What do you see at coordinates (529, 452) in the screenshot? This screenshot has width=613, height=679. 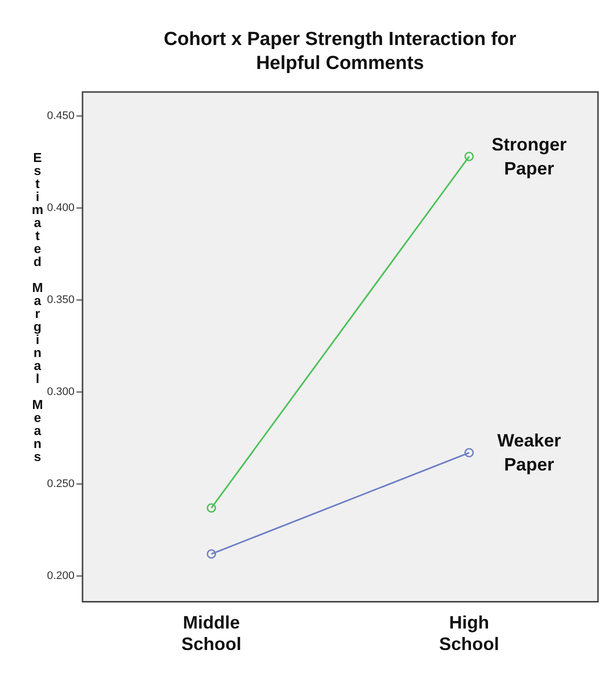 I see `series-label: Weaker Paper` at bounding box center [529, 452].